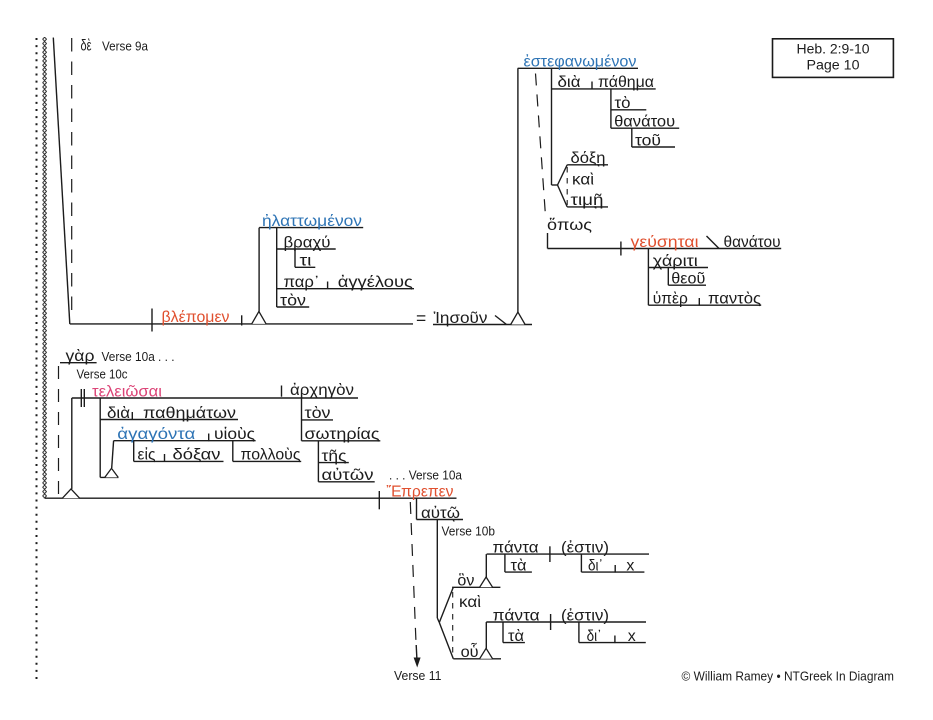 The width and height of the screenshot is (933, 720). What do you see at coordinates (80, 356) in the screenshot?
I see `svg-text: γὰρ` at bounding box center [80, 356].